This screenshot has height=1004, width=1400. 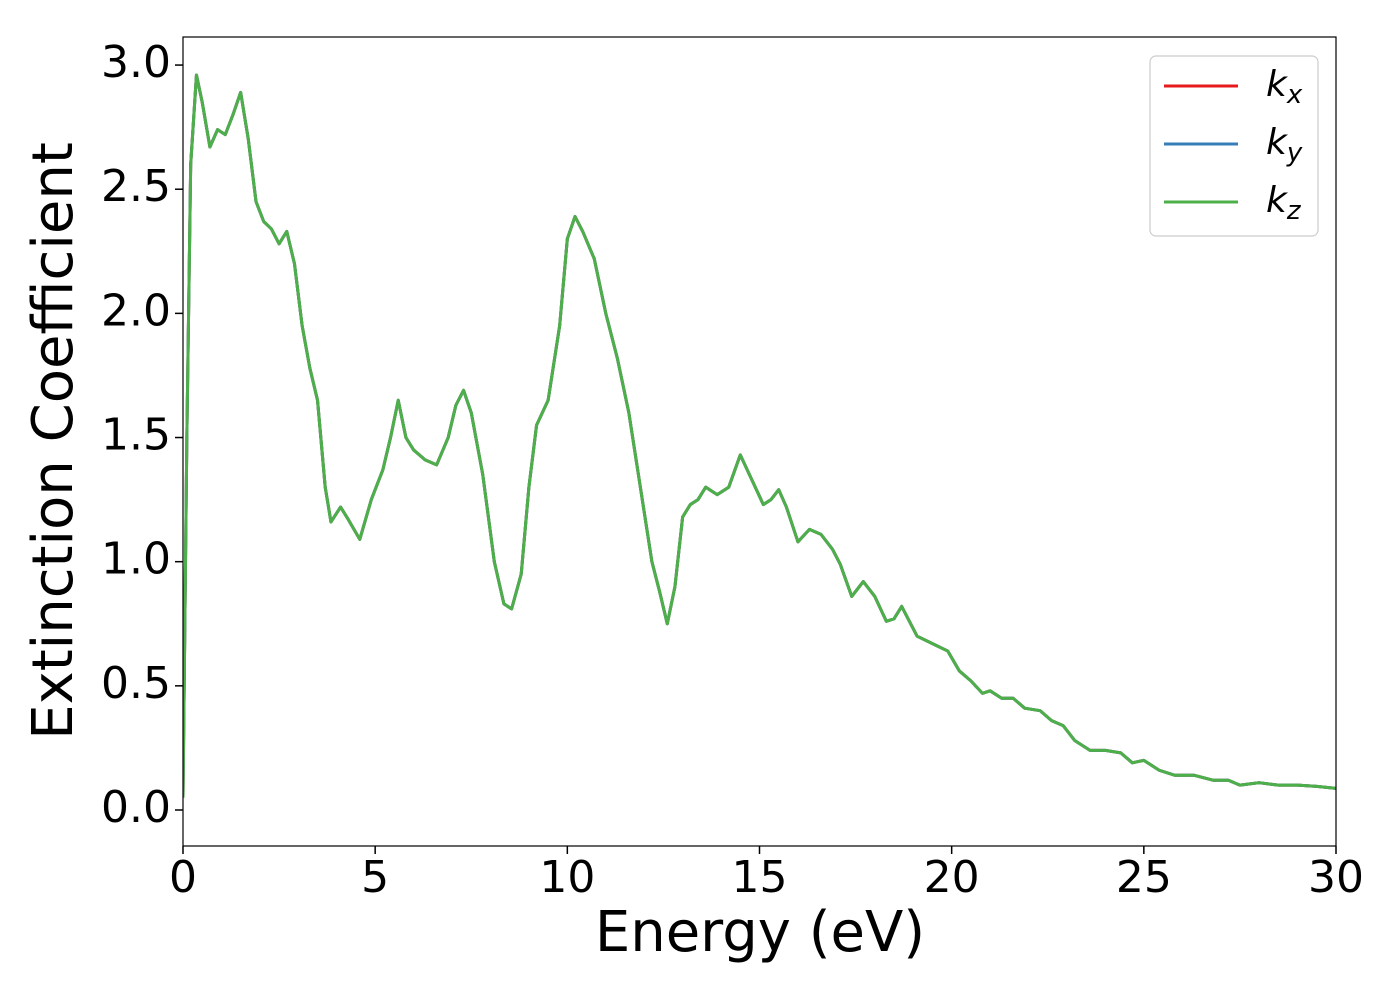 What do you see at coordinates (136, 186) in the screenshot?
I see `y-tick-label: 2.5` at bounding box center [136, 186].